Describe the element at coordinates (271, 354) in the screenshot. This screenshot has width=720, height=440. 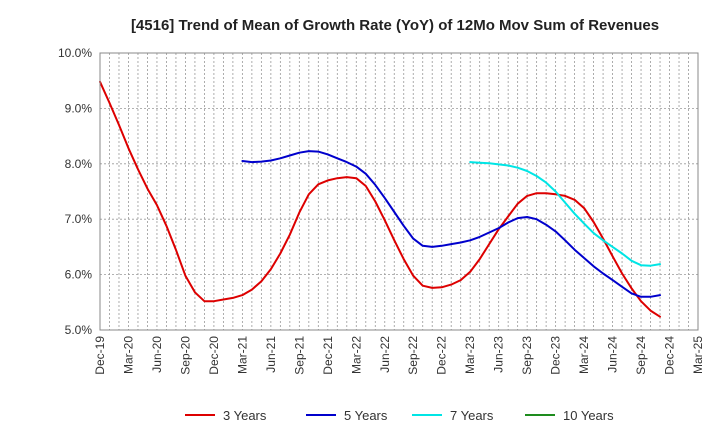
I see `x-tick-label: Jun-21` at that location.